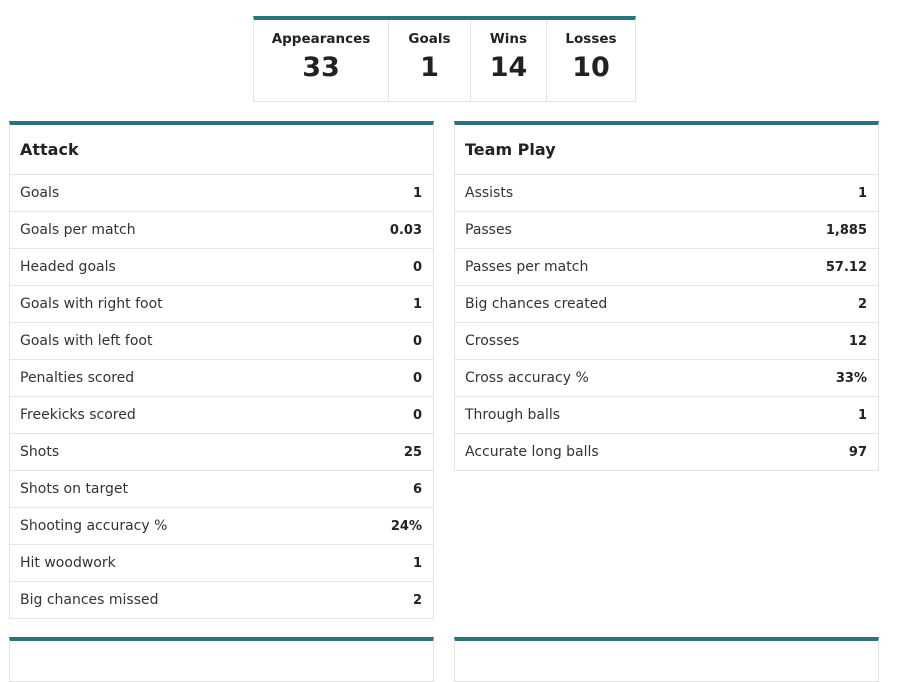  I want to click on summary-bar: Appearances 33 Goals 1 Wins 14 Losses 10, so click(444, 59).